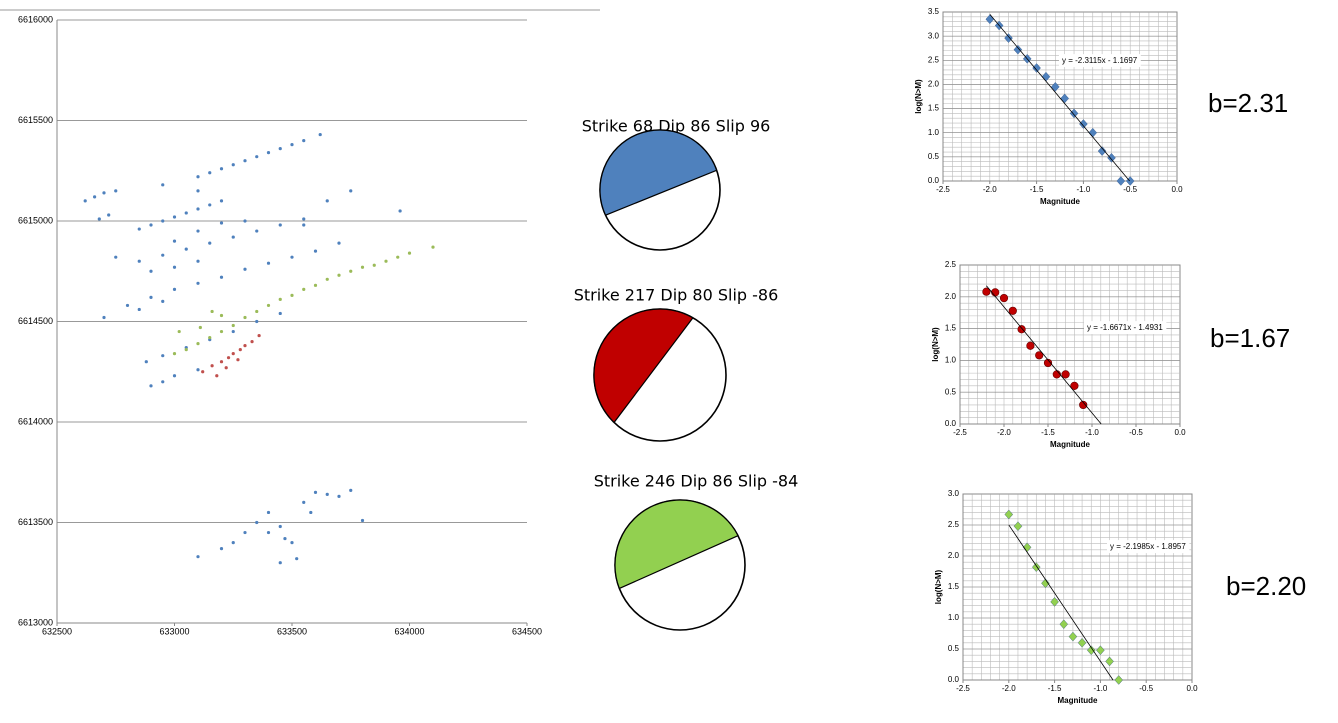 The height and width of the screenshot is (723, 1338). Describe the element at coordinates (951, 360) in the screenshot. I see `y-tick-label: 1.0` at that location.